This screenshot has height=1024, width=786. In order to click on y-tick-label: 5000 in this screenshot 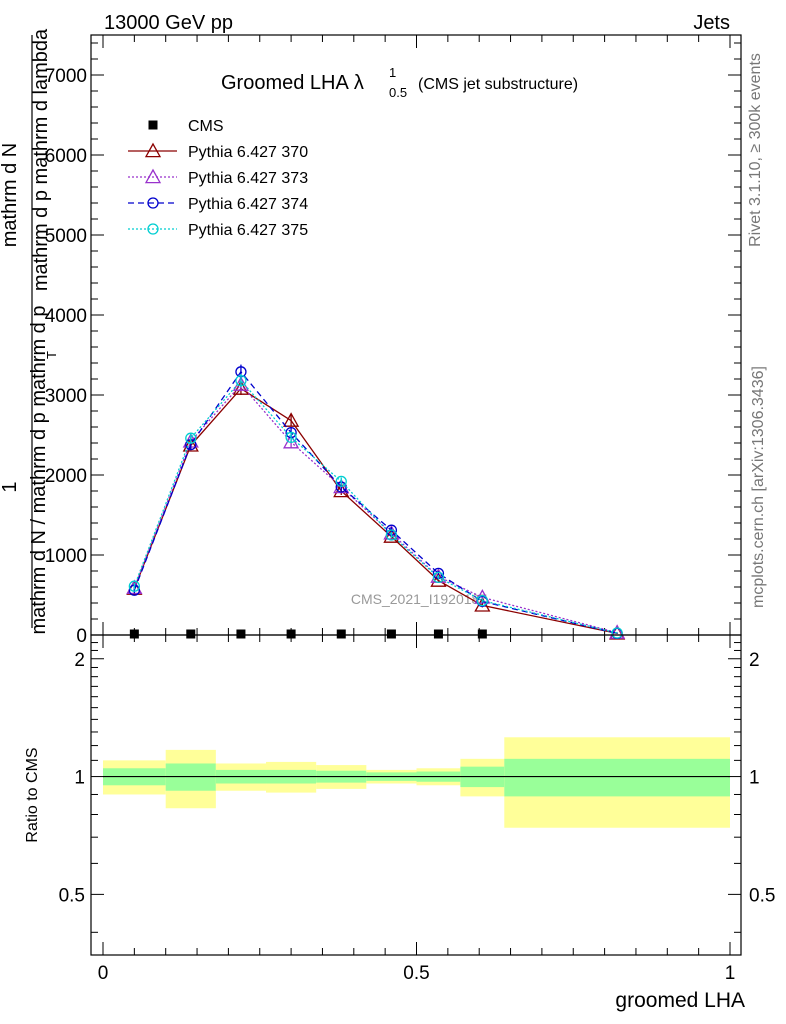, I will do `click(66, 236)`.